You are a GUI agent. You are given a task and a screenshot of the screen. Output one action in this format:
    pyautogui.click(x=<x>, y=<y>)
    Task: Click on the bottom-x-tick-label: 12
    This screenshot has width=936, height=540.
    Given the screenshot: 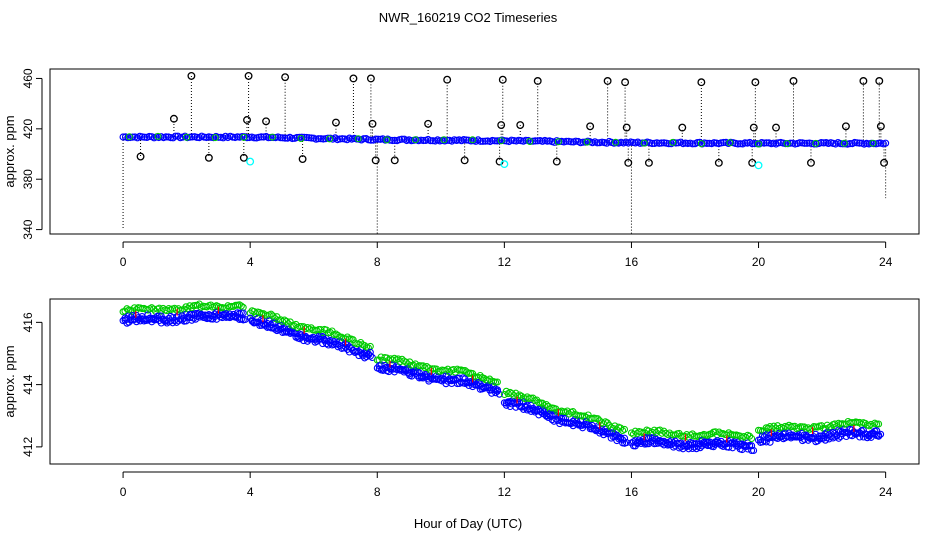 What is the action you would take?
    pyautogui.click(x=505, y=492)
    